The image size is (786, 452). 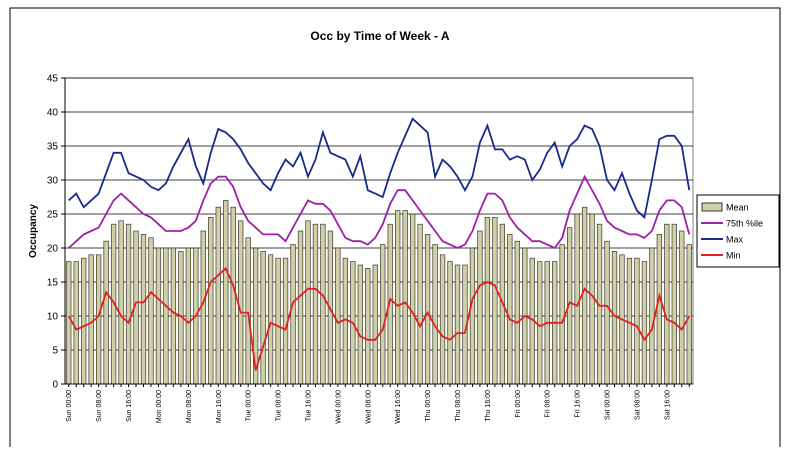 I want to click on y-tick-label: 0, so click(x=55, y=385).